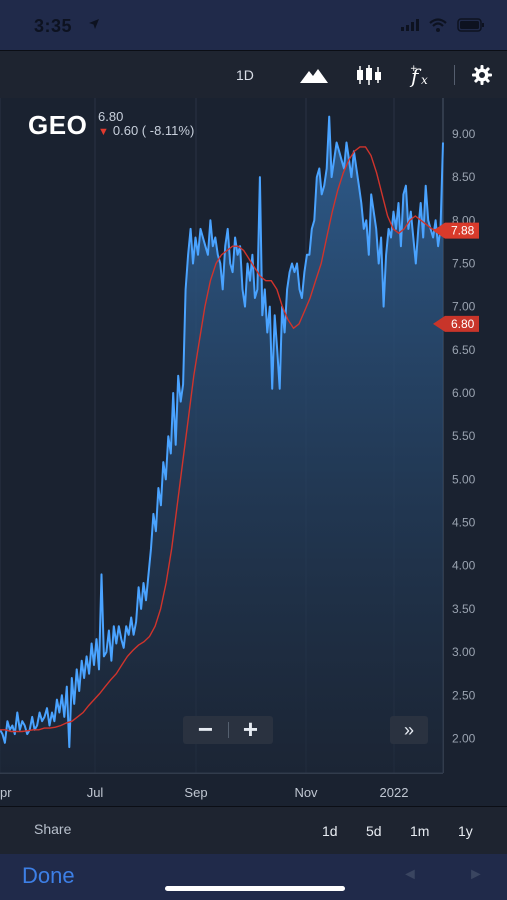 The width and height of the screenshot is (507, 900). I want to click on zoom-control: − +, so click(228, 730).